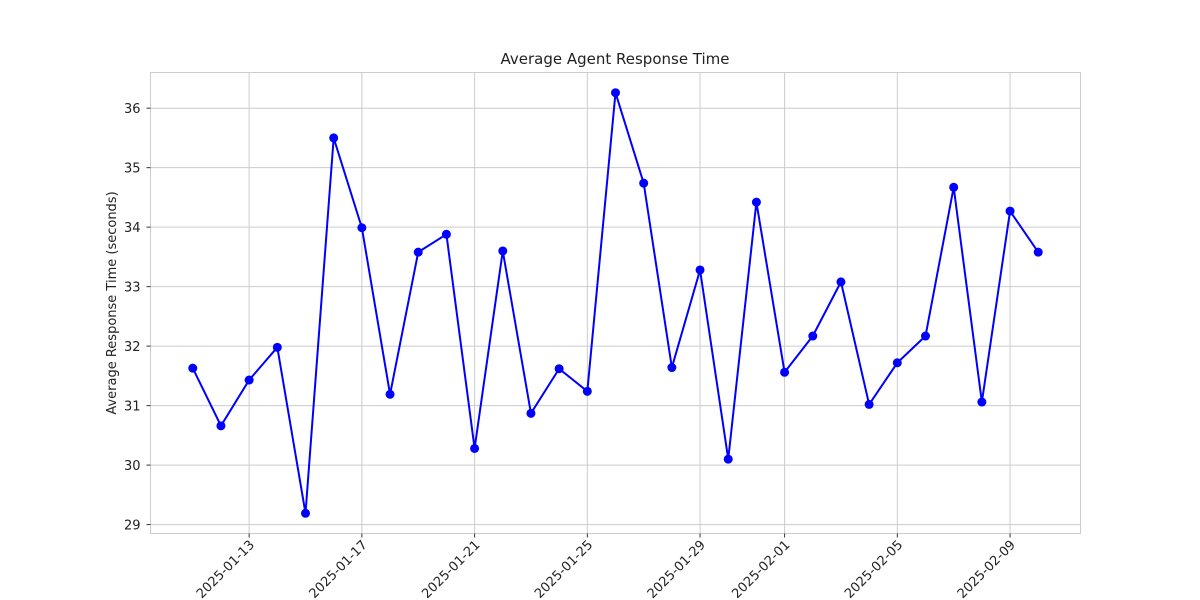 The image size is (1200, 600). I want to click on y-tick-label: 34, so click(132, 228).